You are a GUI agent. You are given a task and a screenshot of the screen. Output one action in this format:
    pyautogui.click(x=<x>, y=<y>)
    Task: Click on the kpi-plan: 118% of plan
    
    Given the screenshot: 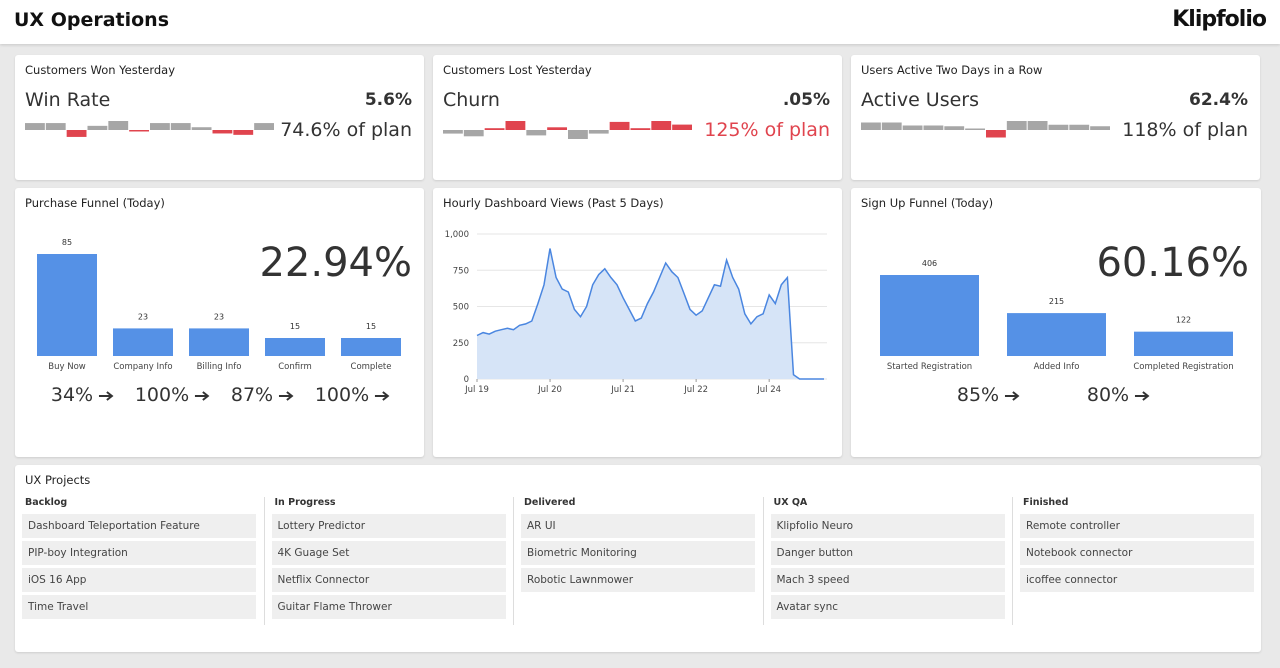 What is the action you would take?
    pyautogui.click(x=1185, y=130)
    